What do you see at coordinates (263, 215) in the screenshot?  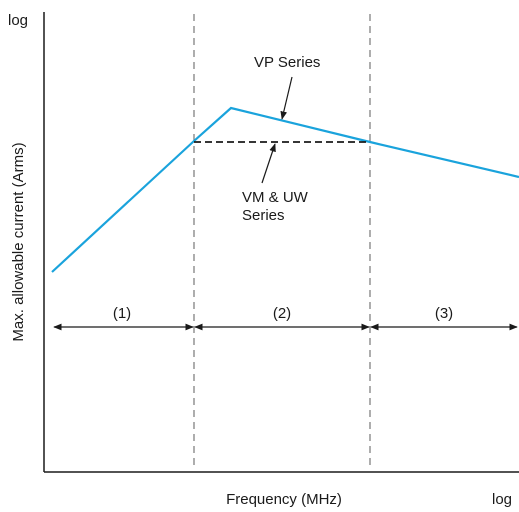 I see `vm-uw-series-label-line-2: Series` at bounding box center [263, 215].